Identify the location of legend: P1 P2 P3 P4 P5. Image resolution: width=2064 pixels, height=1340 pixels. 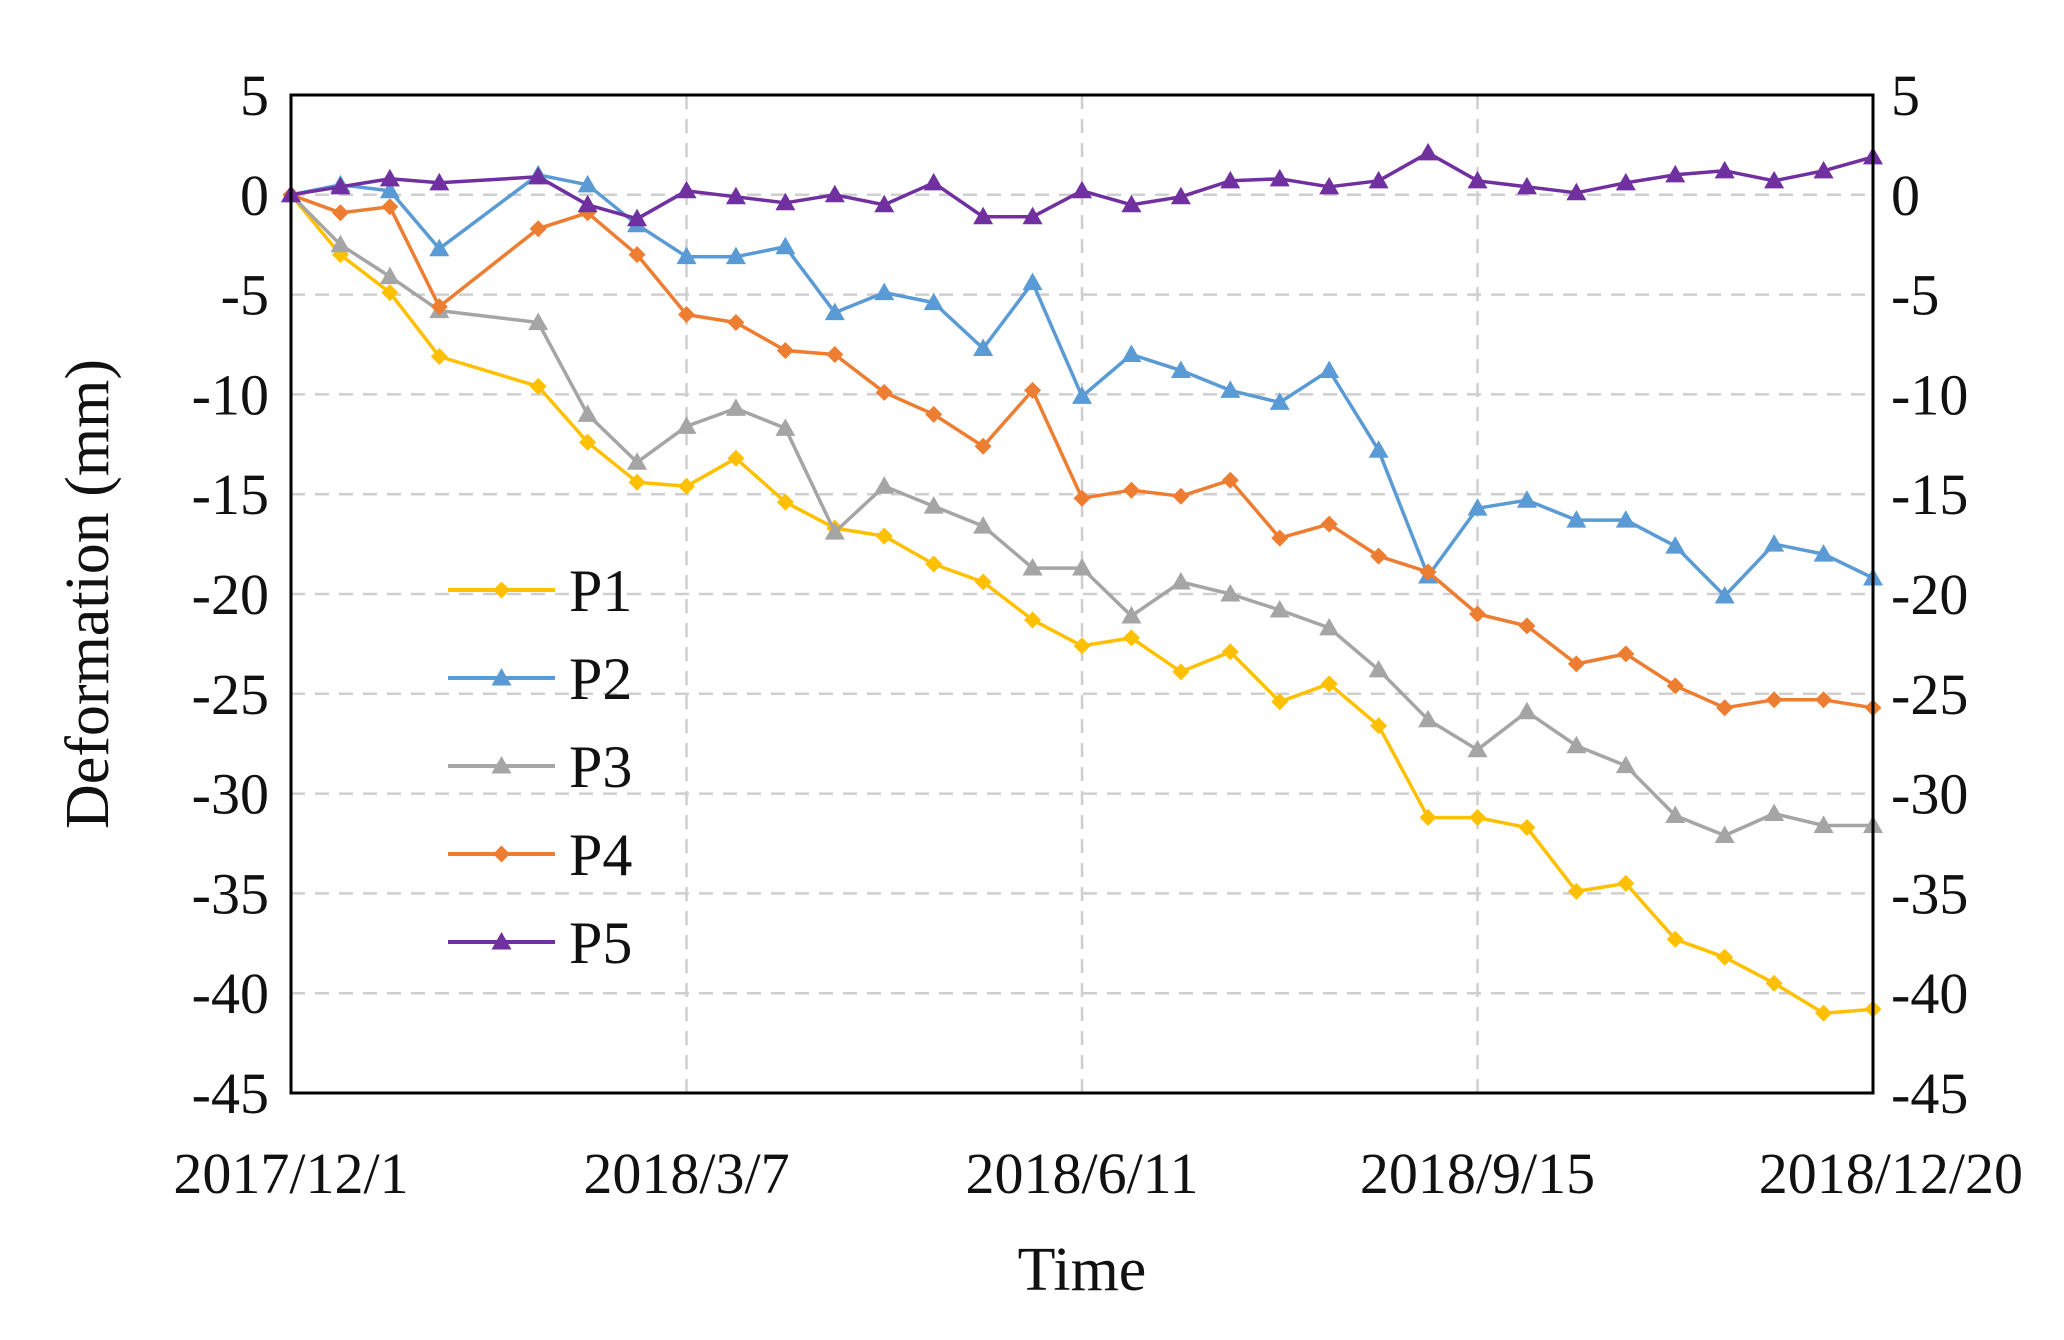
(540, 767).